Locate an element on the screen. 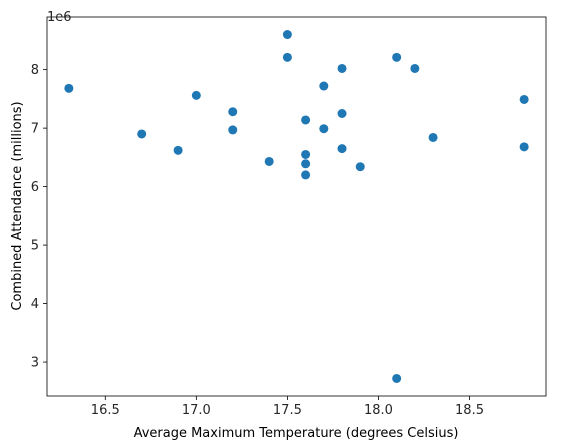 The width and height of the screenshot is (579, 444). y-axis: 3 4 5 6 7 8 is located at coordinates (39, 217).